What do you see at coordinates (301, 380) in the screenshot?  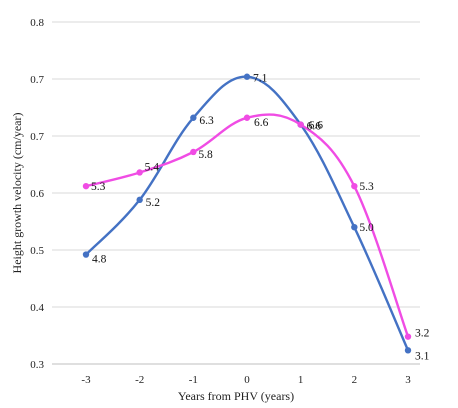 I see `x-tick-label: 1` at bounding box center [301, 380].